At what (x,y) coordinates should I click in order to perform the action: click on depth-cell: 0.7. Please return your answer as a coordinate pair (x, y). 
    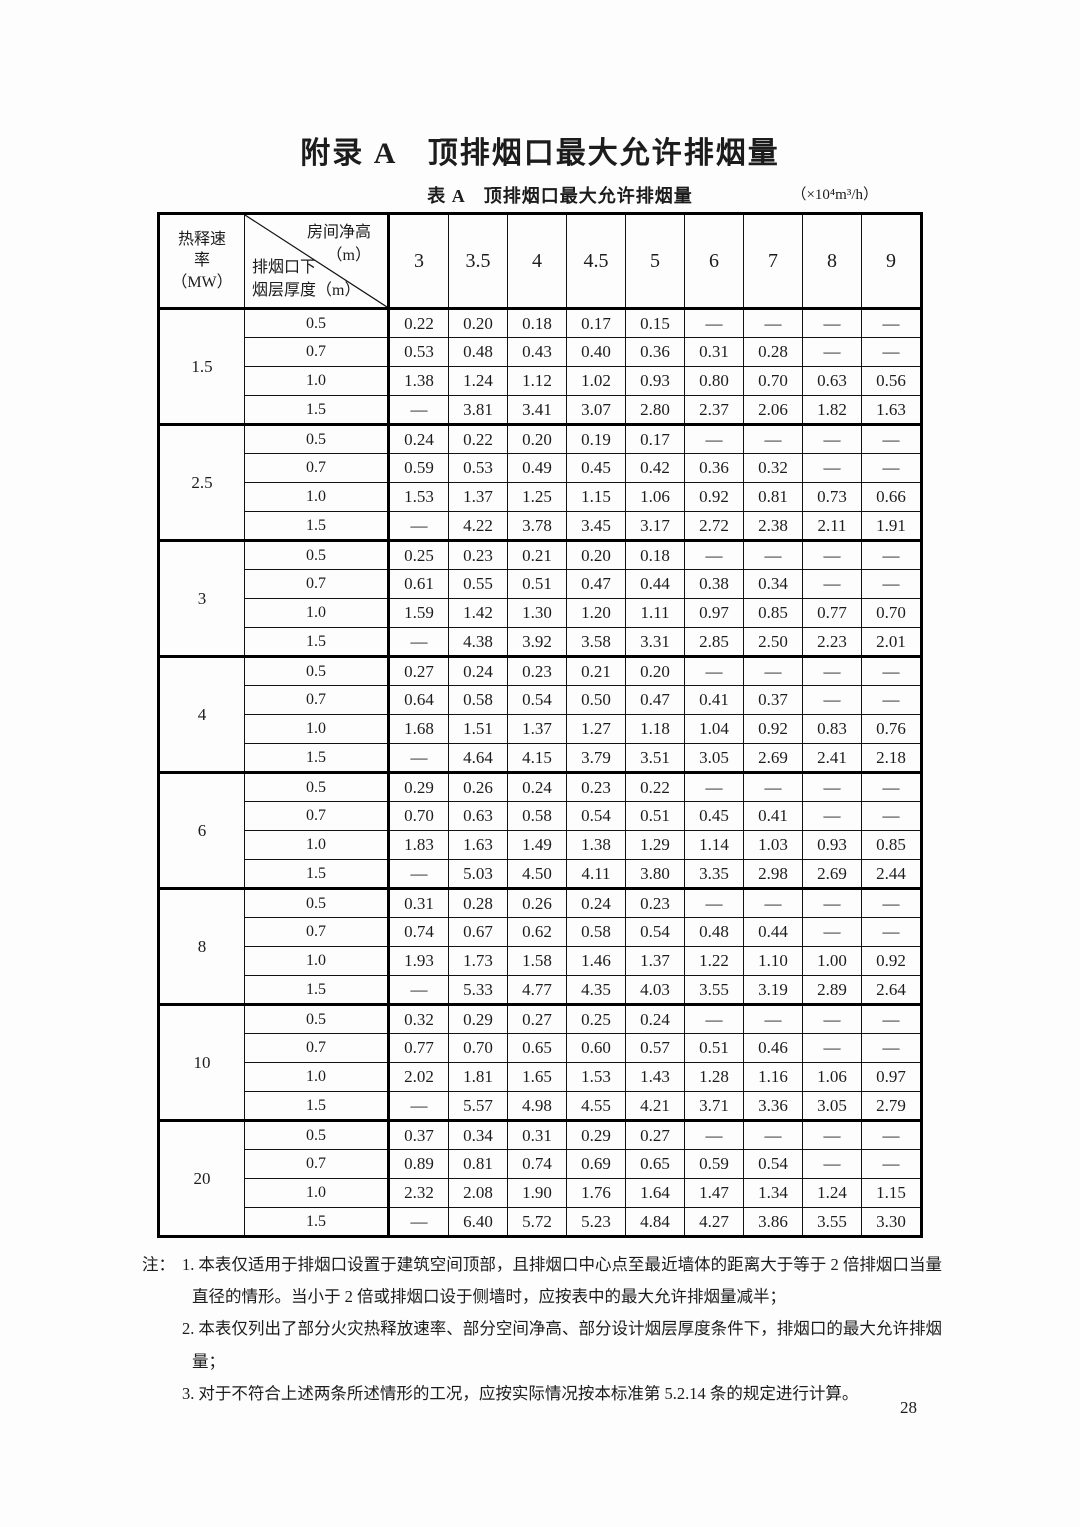
    Looking at the image, I should click on (317, 932).